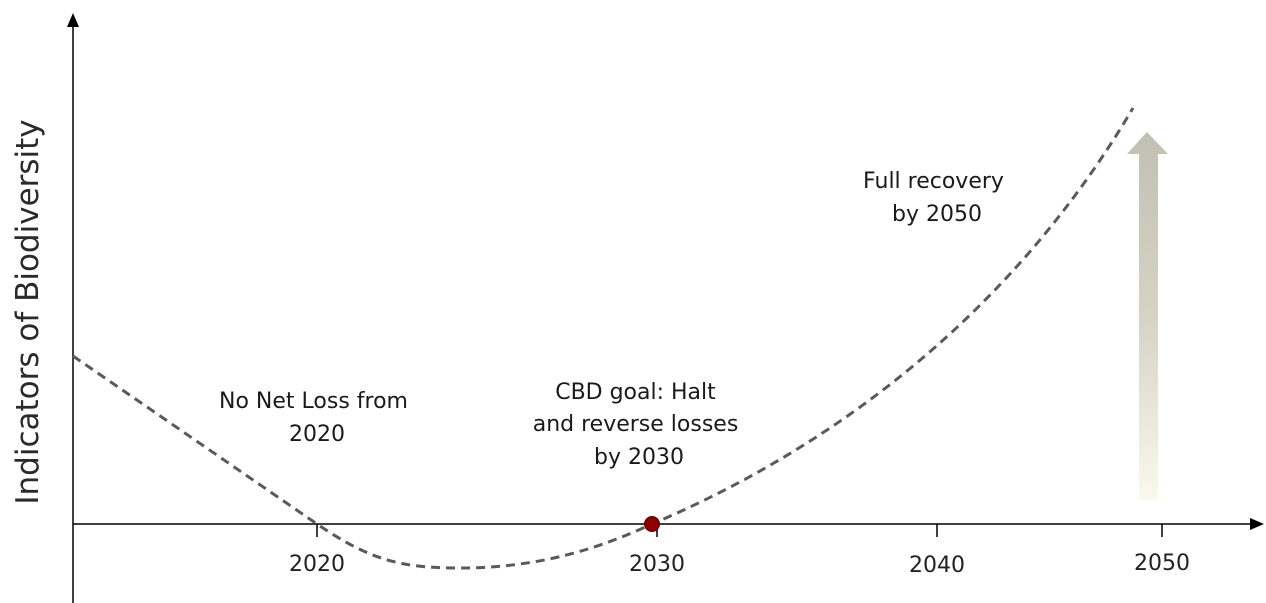  Describe the element at coordinates (639, 457) in the screenshot. I see `annotation-line: by 2030` at that location.